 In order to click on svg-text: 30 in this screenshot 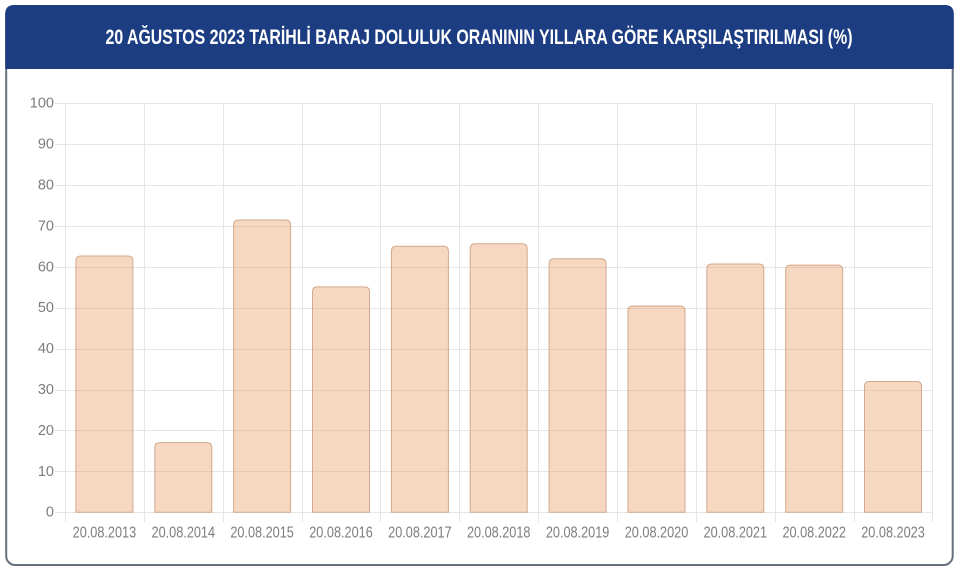, I will do `click(46, 390)`.